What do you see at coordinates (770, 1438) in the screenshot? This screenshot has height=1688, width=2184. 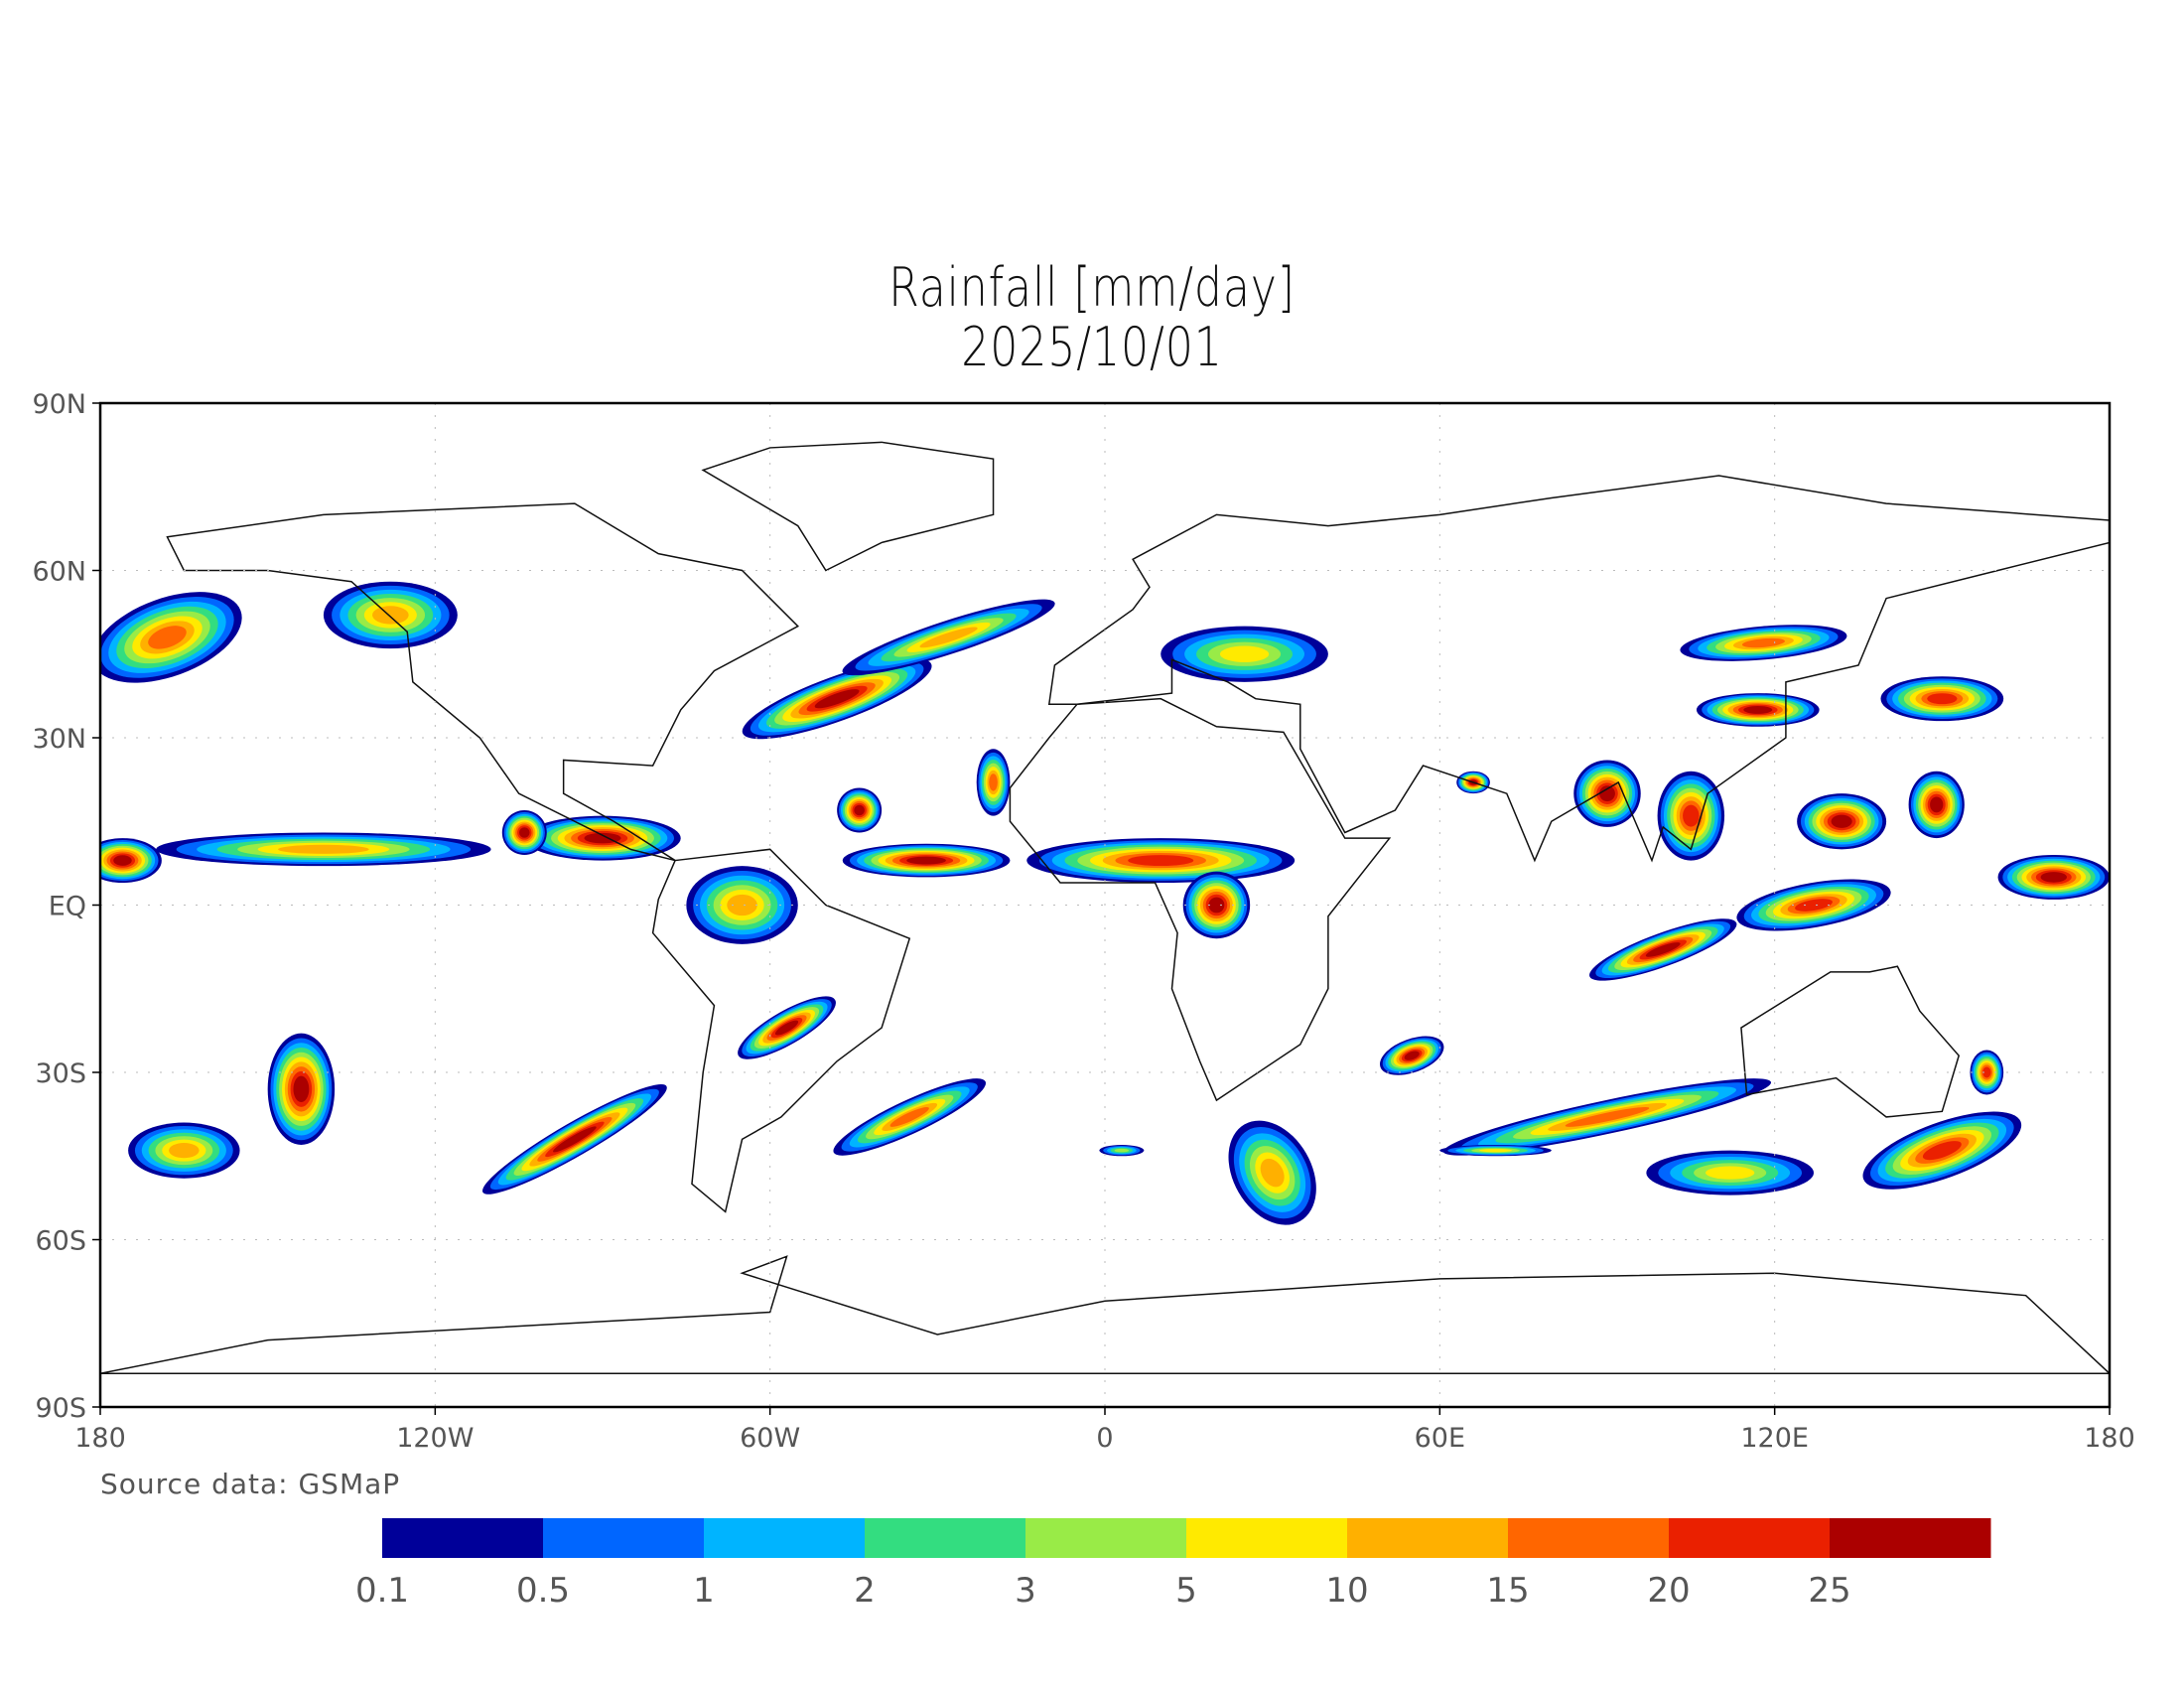 I see `x-tick-label: 60W` at bounding box center [770, 1438].